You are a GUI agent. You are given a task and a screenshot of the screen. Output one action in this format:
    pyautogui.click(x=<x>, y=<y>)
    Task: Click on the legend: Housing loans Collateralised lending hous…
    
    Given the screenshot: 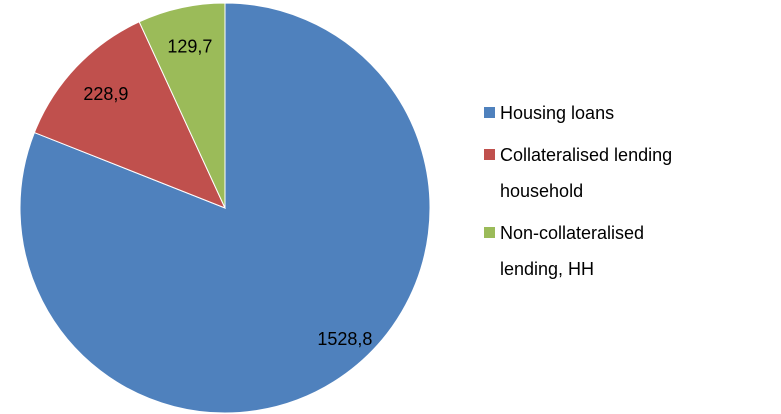 What is the action you would take?
    pyautogui.click(x=594, y=194)
    